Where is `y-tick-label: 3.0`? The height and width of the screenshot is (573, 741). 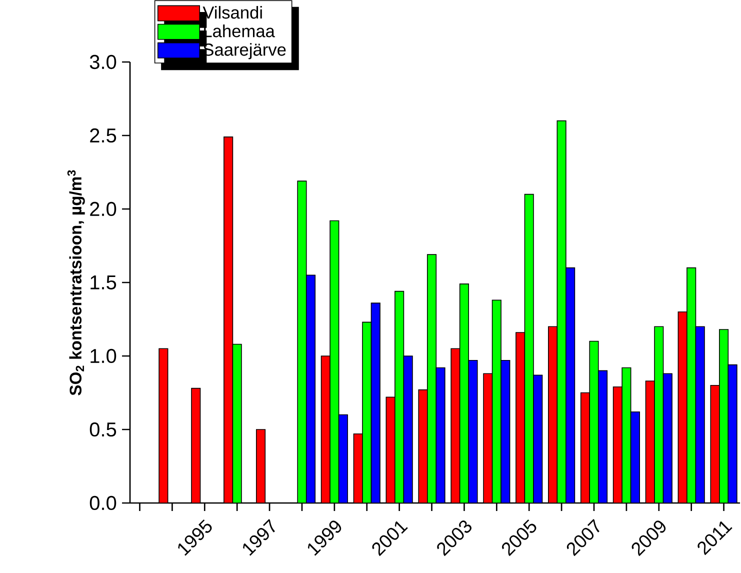
y-tick-label: 3.0 is located at coordinates (103, 62).